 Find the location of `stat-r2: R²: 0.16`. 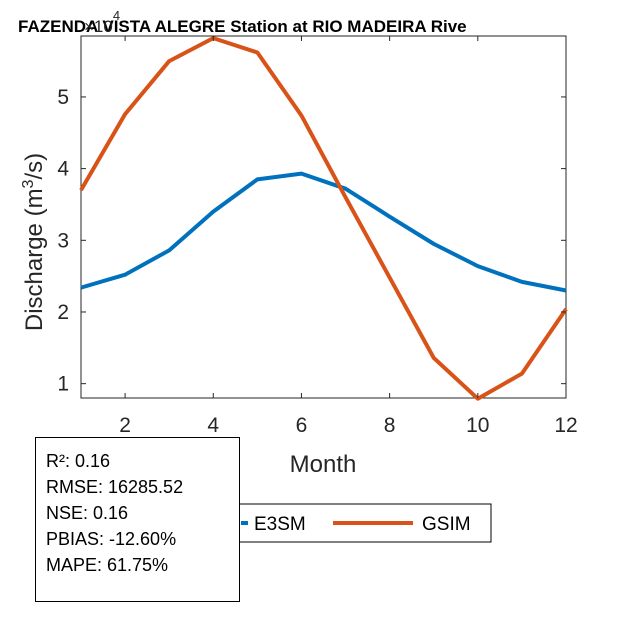

stat-r2: R²: 0.16 is located at coordinates (78, 461).